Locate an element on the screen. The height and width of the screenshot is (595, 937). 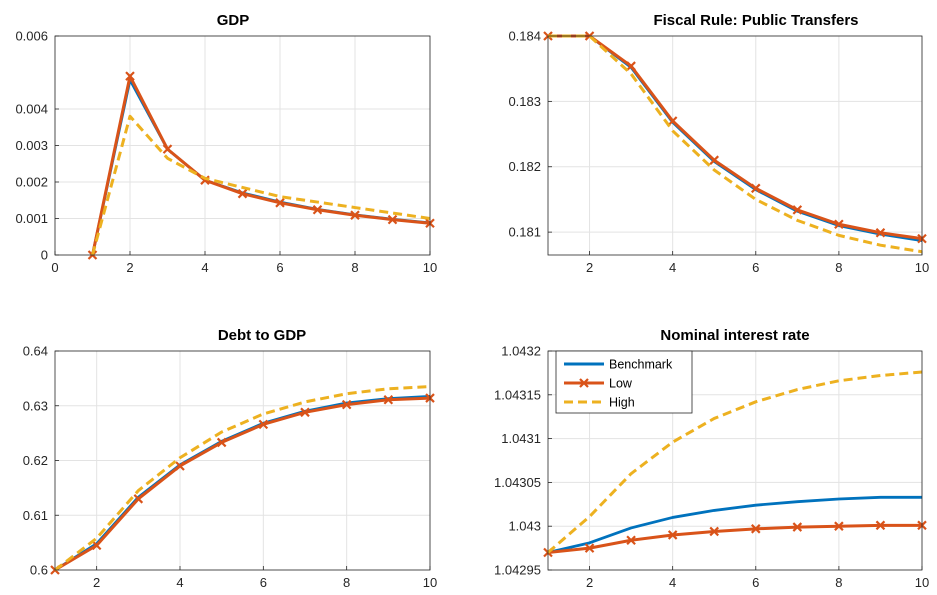
y-tick-label: 0.002 is located at coordinates (31, 182).